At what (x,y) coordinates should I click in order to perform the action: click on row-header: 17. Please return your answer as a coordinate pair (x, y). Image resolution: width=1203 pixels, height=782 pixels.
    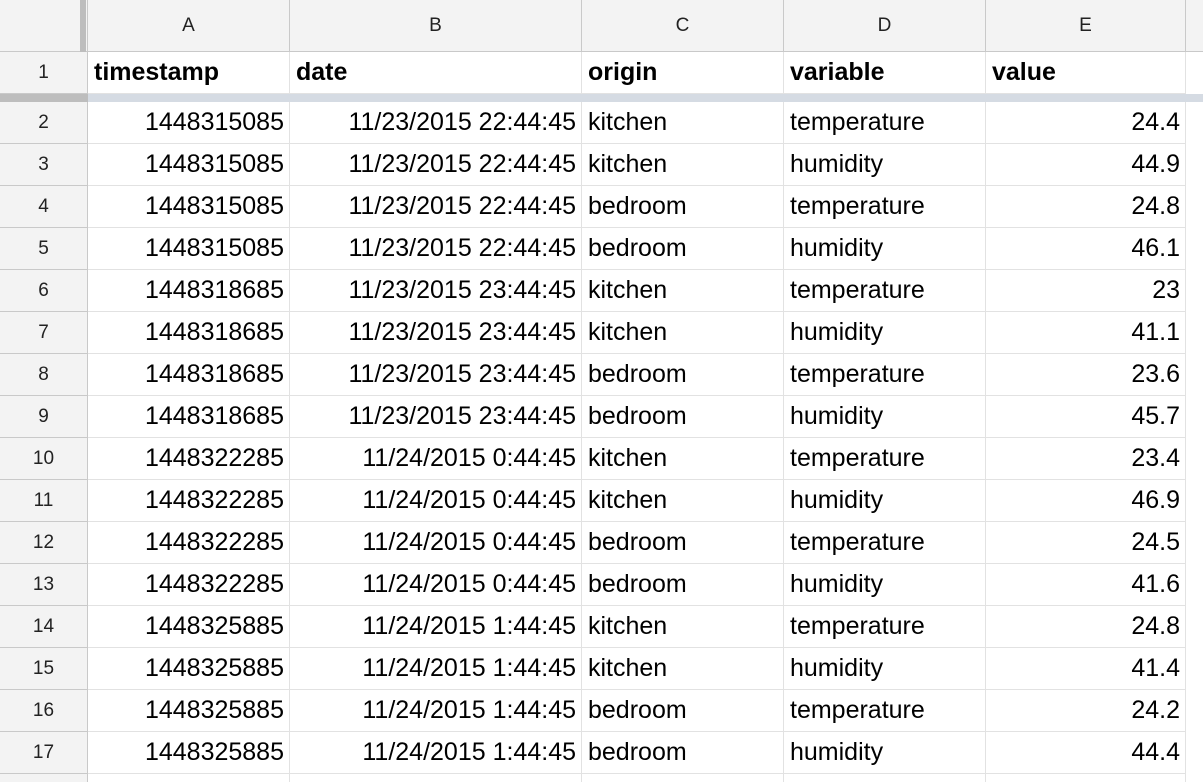
    Looking at the image, I should click on (44, 753).